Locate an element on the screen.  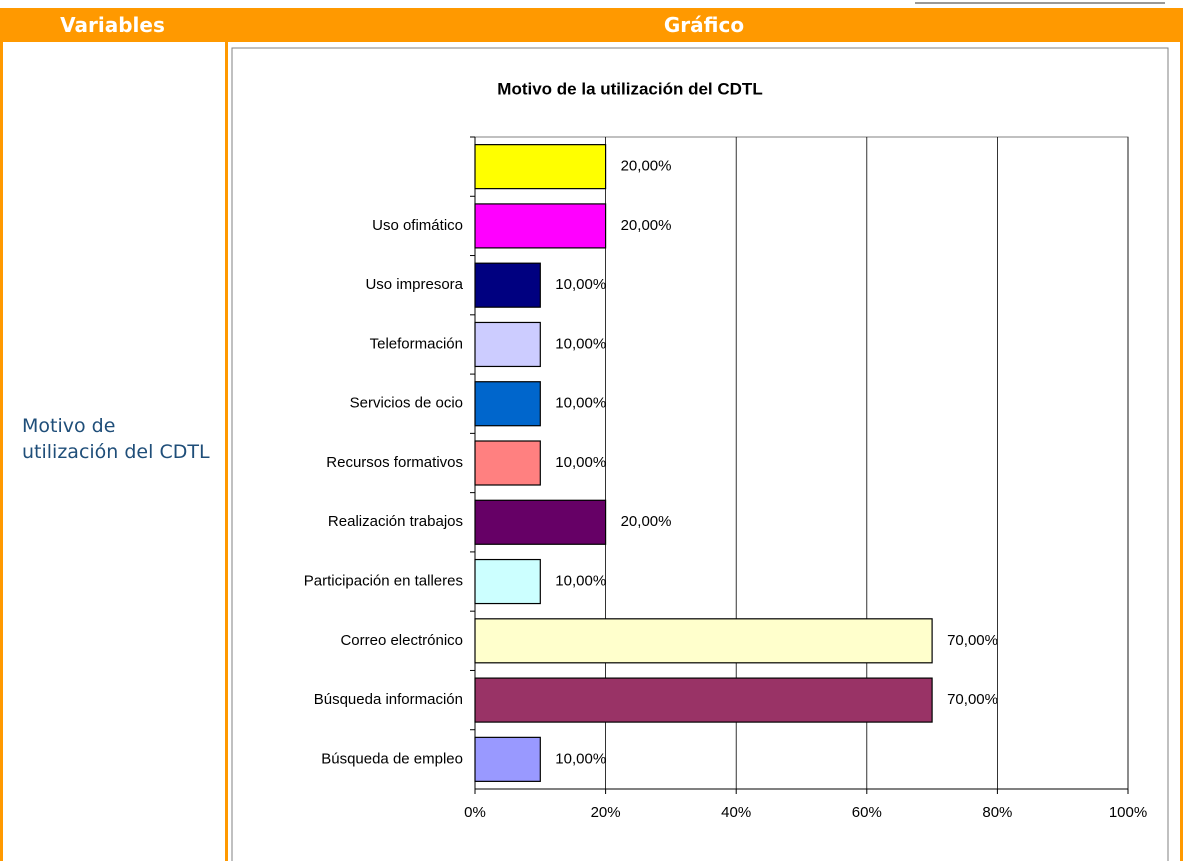
y-tick-label: Teleformación is located at coordinates (416, 343).